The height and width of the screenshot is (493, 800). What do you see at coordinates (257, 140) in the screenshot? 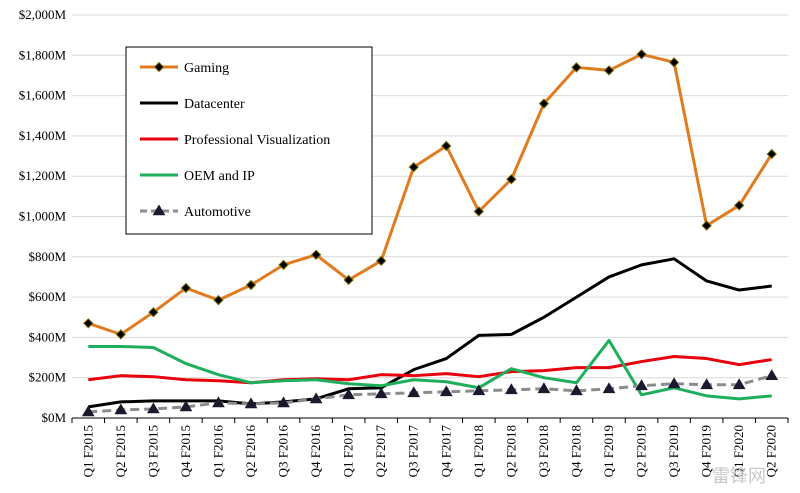
I see `legend-label-professional-visualization: Professional Visualization` at bounding box center [257, 140].